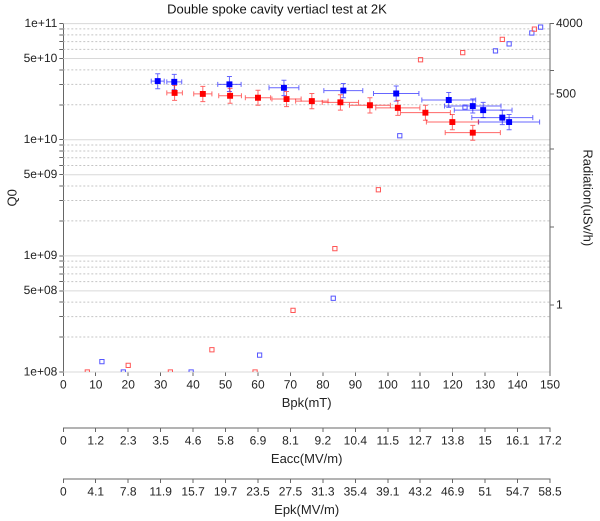 The width and height of the screenshot is (600, 521). Describe the element at coordinates (161, 441) in the screenshot. I see `text: 3.5` at that location.